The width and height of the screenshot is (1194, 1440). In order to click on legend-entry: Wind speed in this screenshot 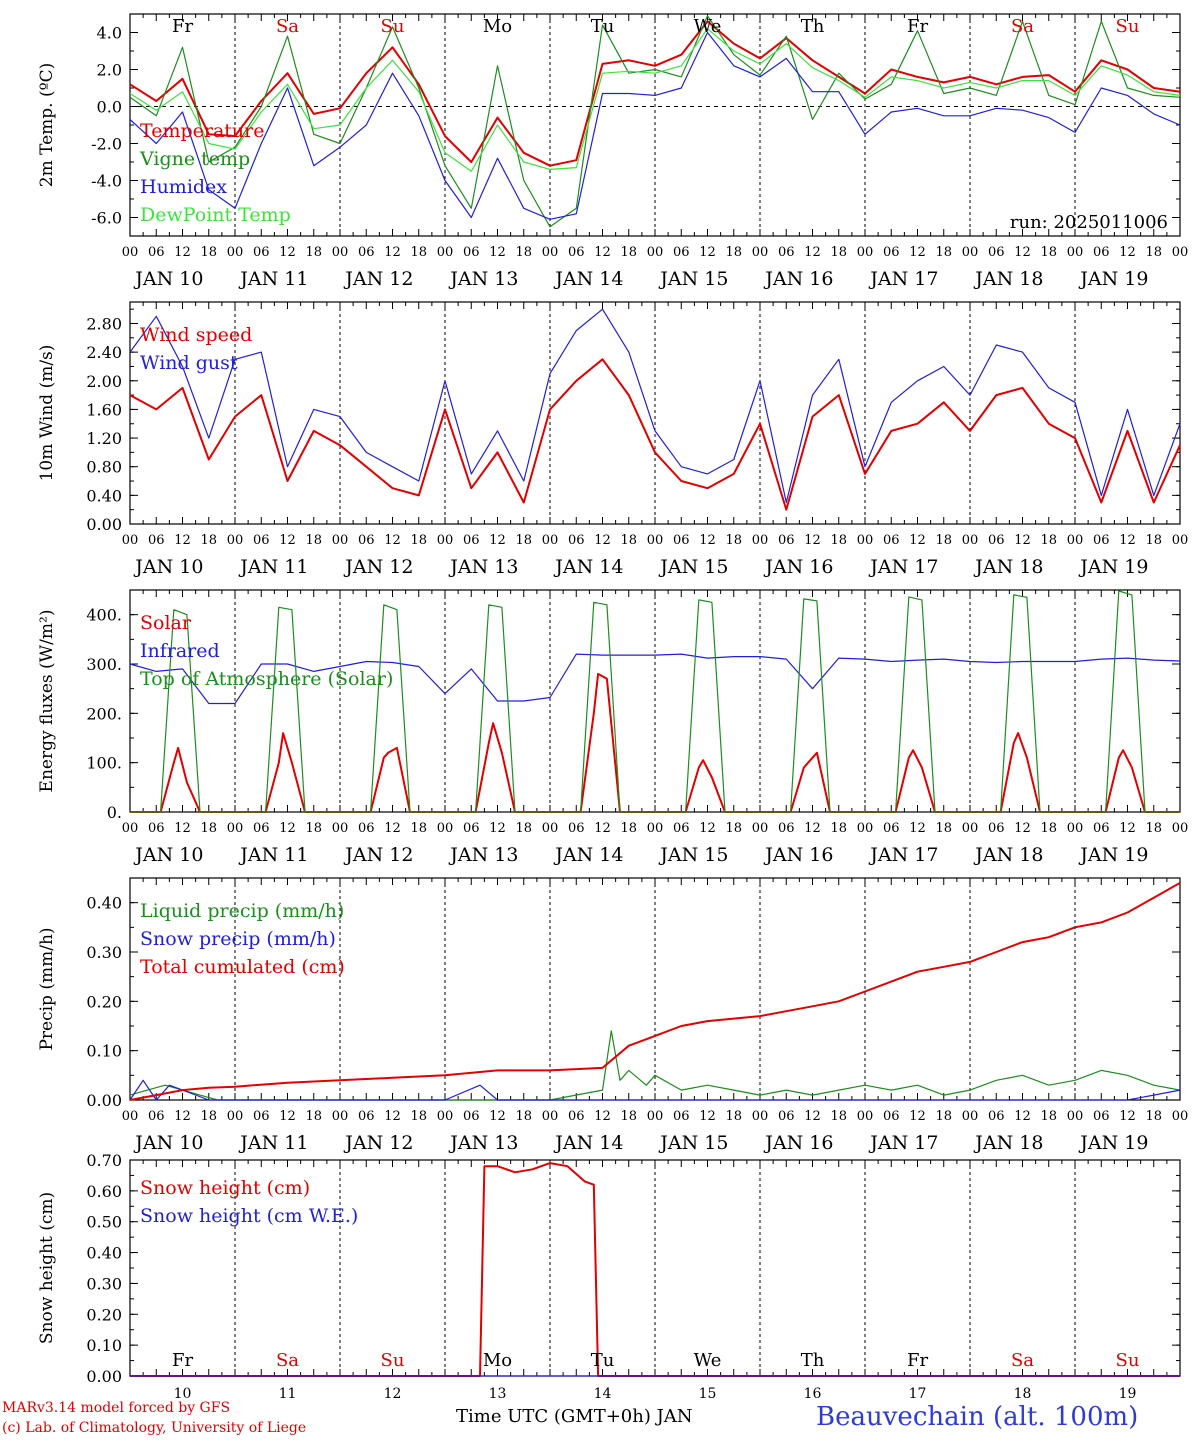, I will do `click(196, 335)`.